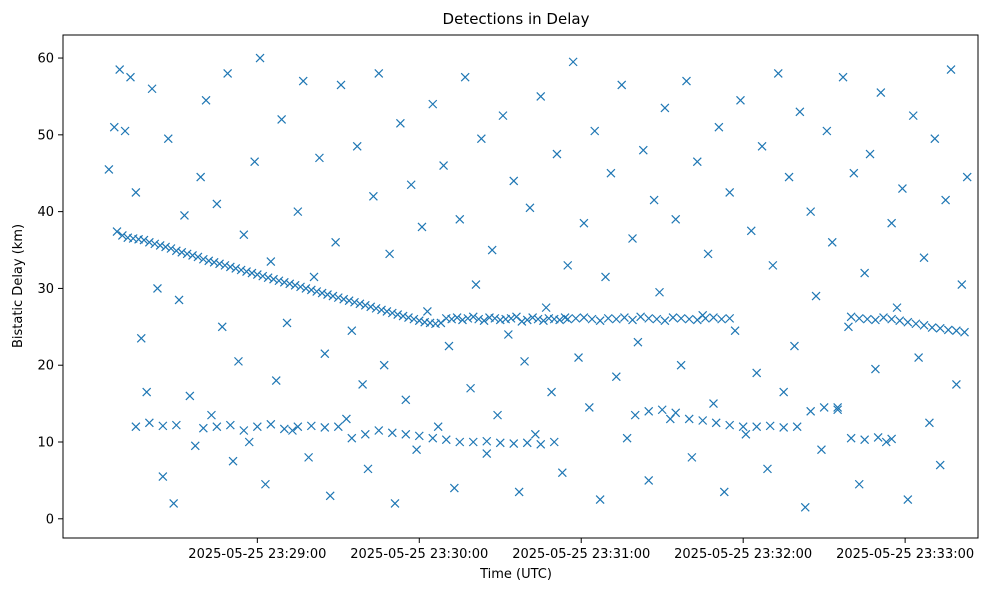 This screenshot has height=590, width=989. I want to click on x-tick-label: 2025-05-25 23:30:00, so click(419, 554).